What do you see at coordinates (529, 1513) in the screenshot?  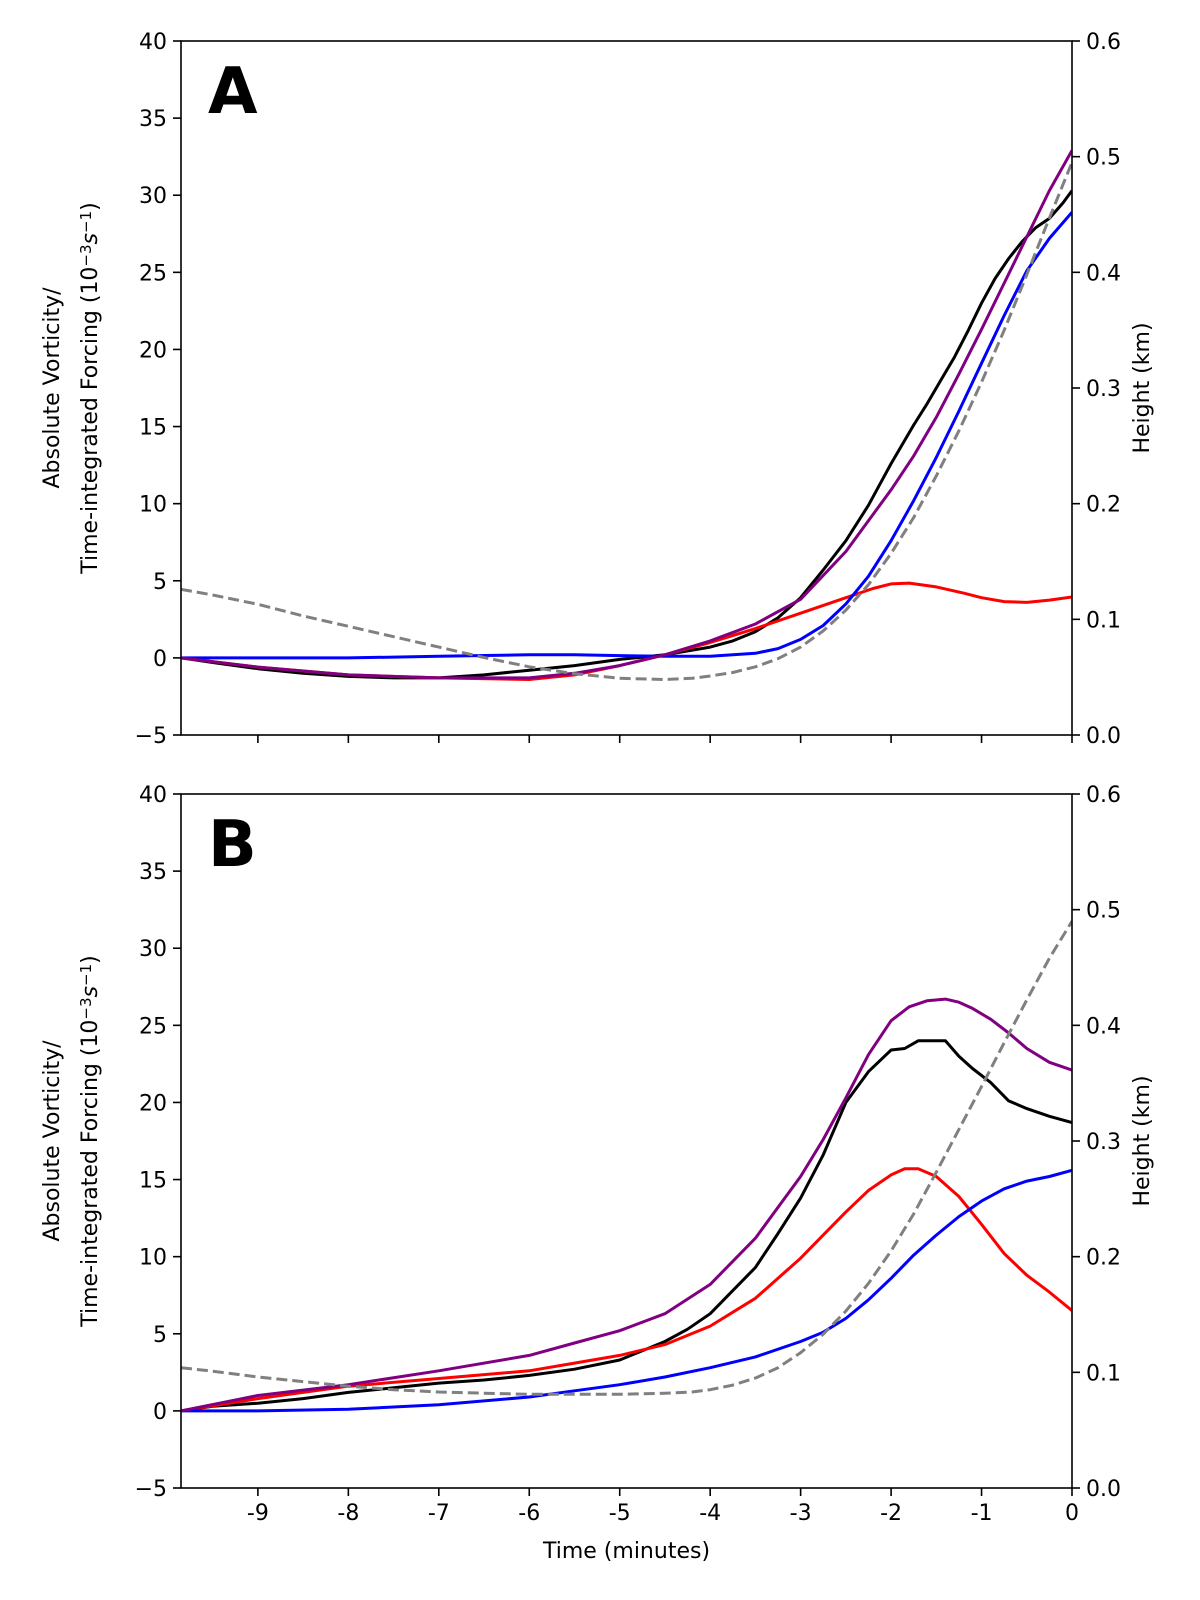 I see `x-tick-label: -6` at bounding box center [529, 1513].